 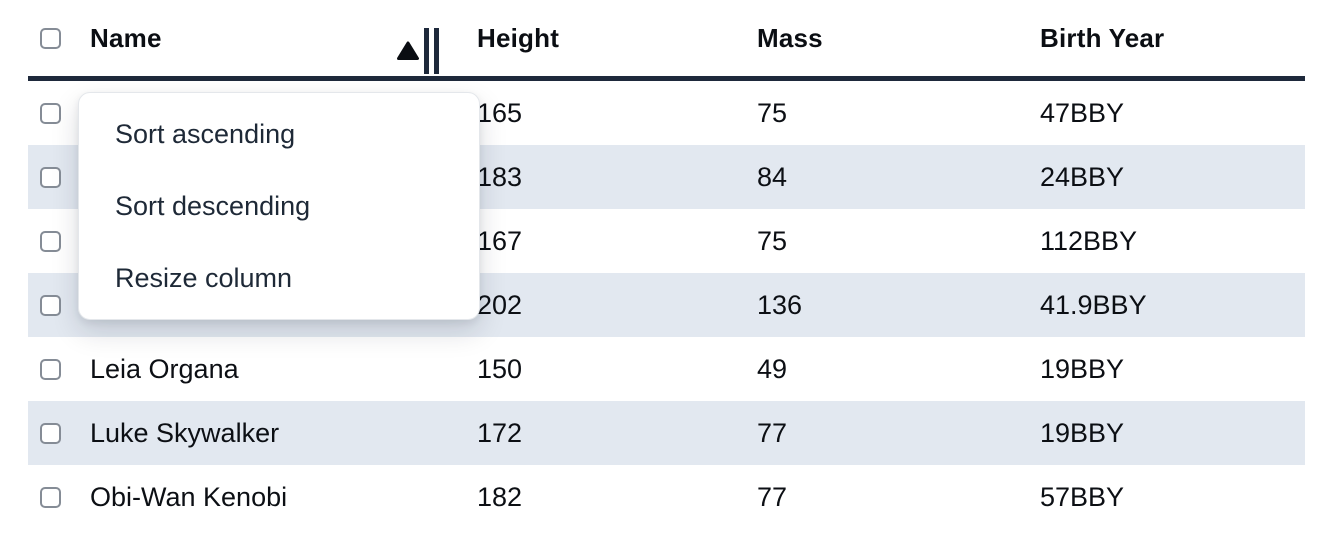 What do you see at coordinates (500, 112) in the screenshot?
I see `cell-height: 165` at bounding box center [500, 112].